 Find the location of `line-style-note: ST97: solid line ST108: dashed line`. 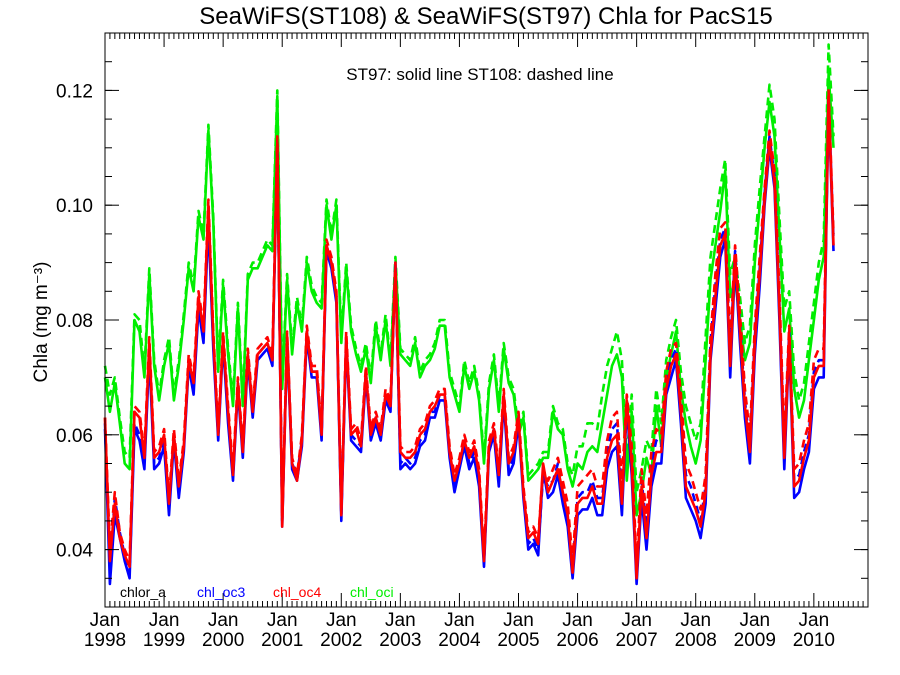

line-style-note: ST97: solid line ST108: dashed line is located at coordinates (479, 74).